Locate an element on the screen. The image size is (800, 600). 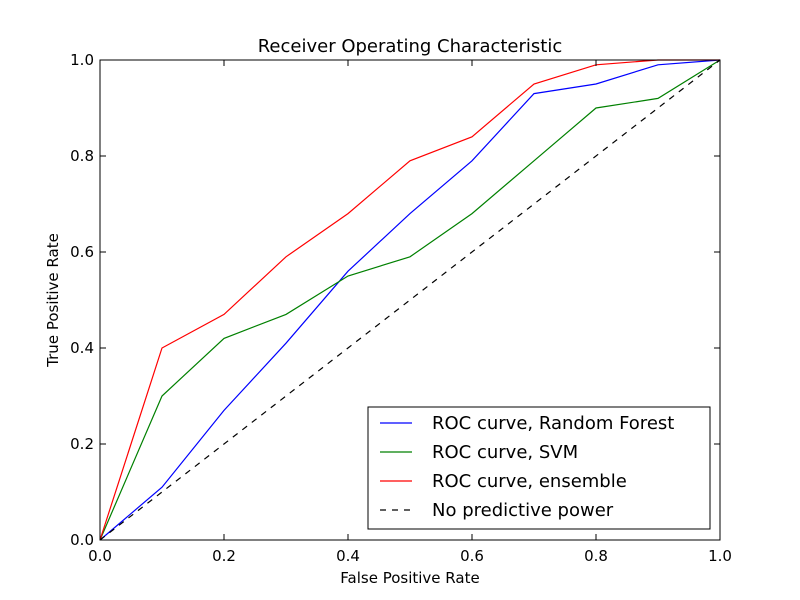
x-tick-label: 0.6 is located at coordinates (472, 556).